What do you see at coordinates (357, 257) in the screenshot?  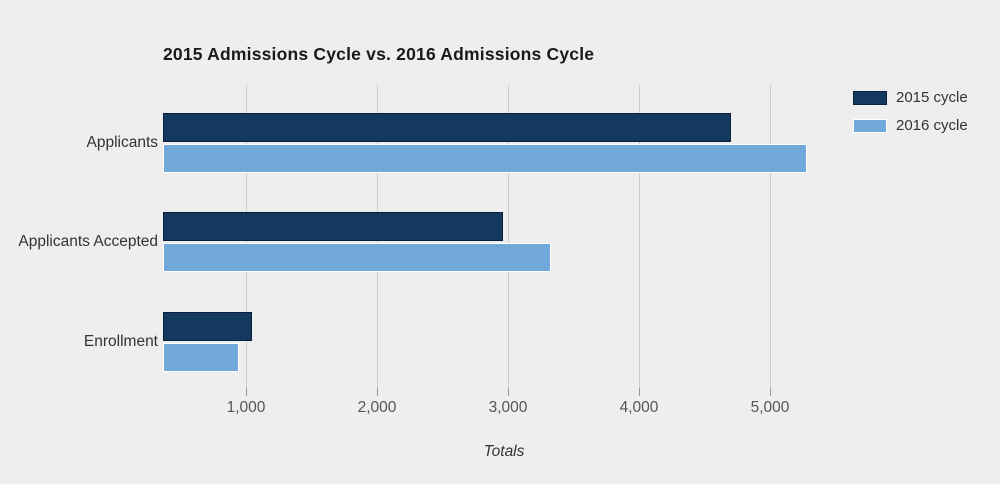 I see `bar-2016-cycle-applicants-accepted` at bounding box center [357, 257].